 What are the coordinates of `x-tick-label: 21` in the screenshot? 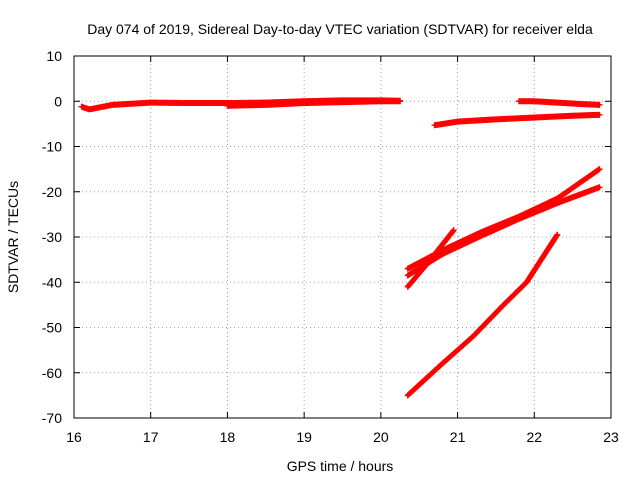 It's located at (458, 437).